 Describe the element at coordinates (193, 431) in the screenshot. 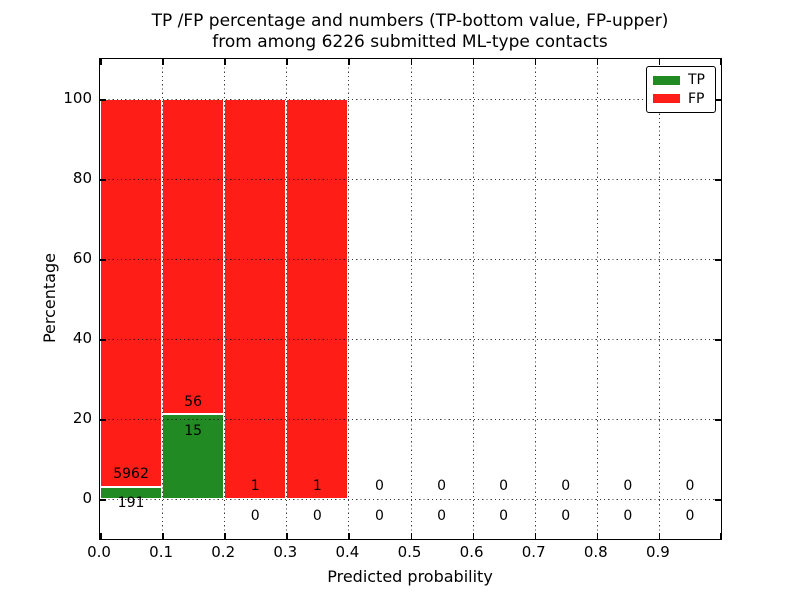

I see `tp-count-label: 15` at that location.